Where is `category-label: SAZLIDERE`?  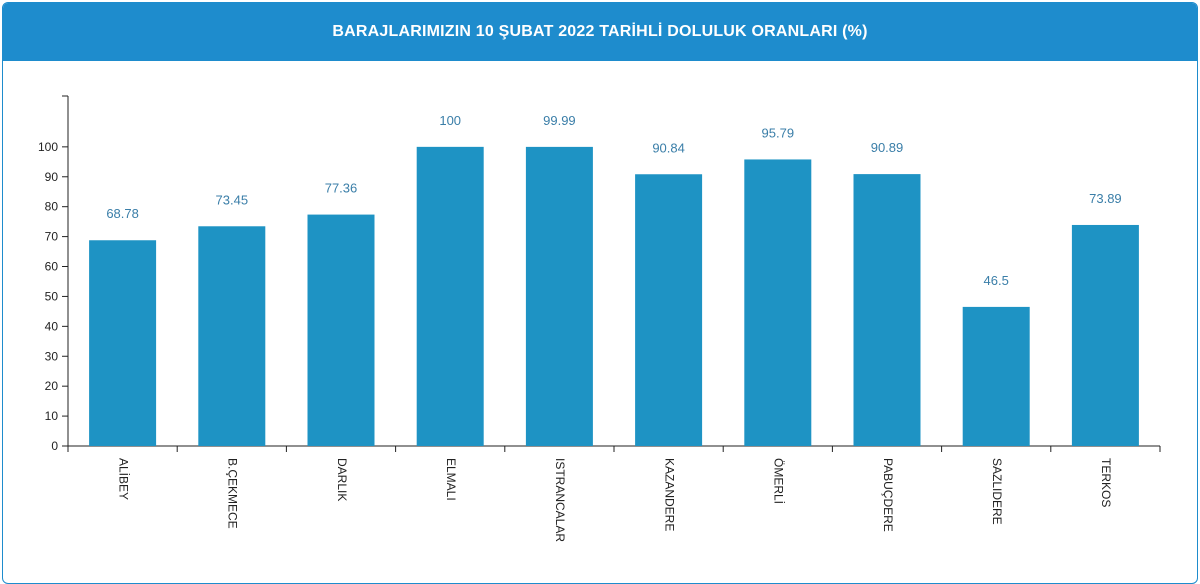 category-label: SAZLIDERE is located at coordinates (997, 491).